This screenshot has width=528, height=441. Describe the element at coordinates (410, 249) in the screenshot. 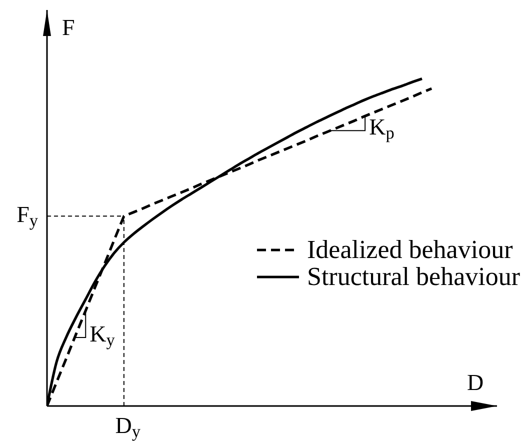

I see `legend-label: Idealized behaviour` at that location.